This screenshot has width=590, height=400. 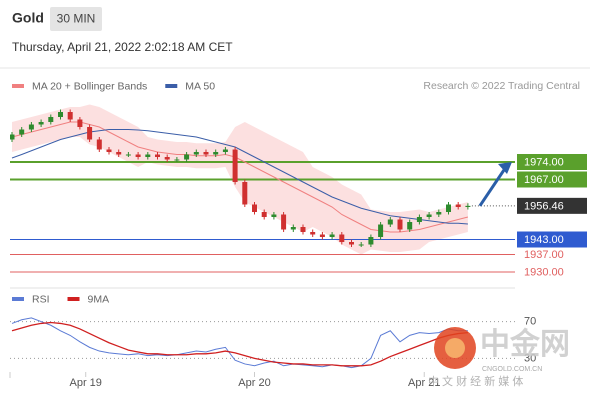 What do you see at coordinates (254, 383) in the screenshot?
I see `x-tick-label: Apr 20` at bounding box center [254, 383].